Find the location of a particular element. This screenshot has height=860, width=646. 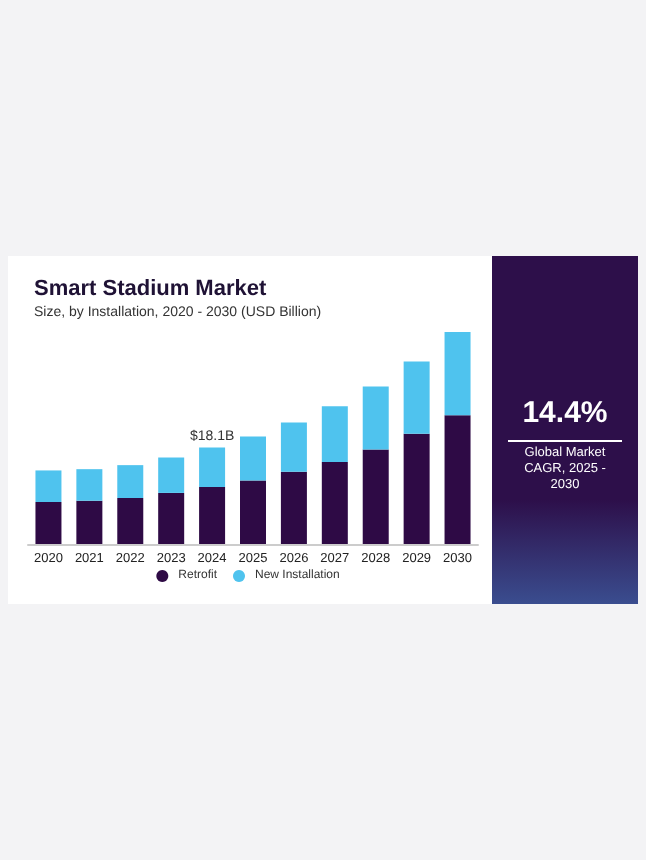

chart-title: Smart Stadium Market is located at coordinates (150, 289).